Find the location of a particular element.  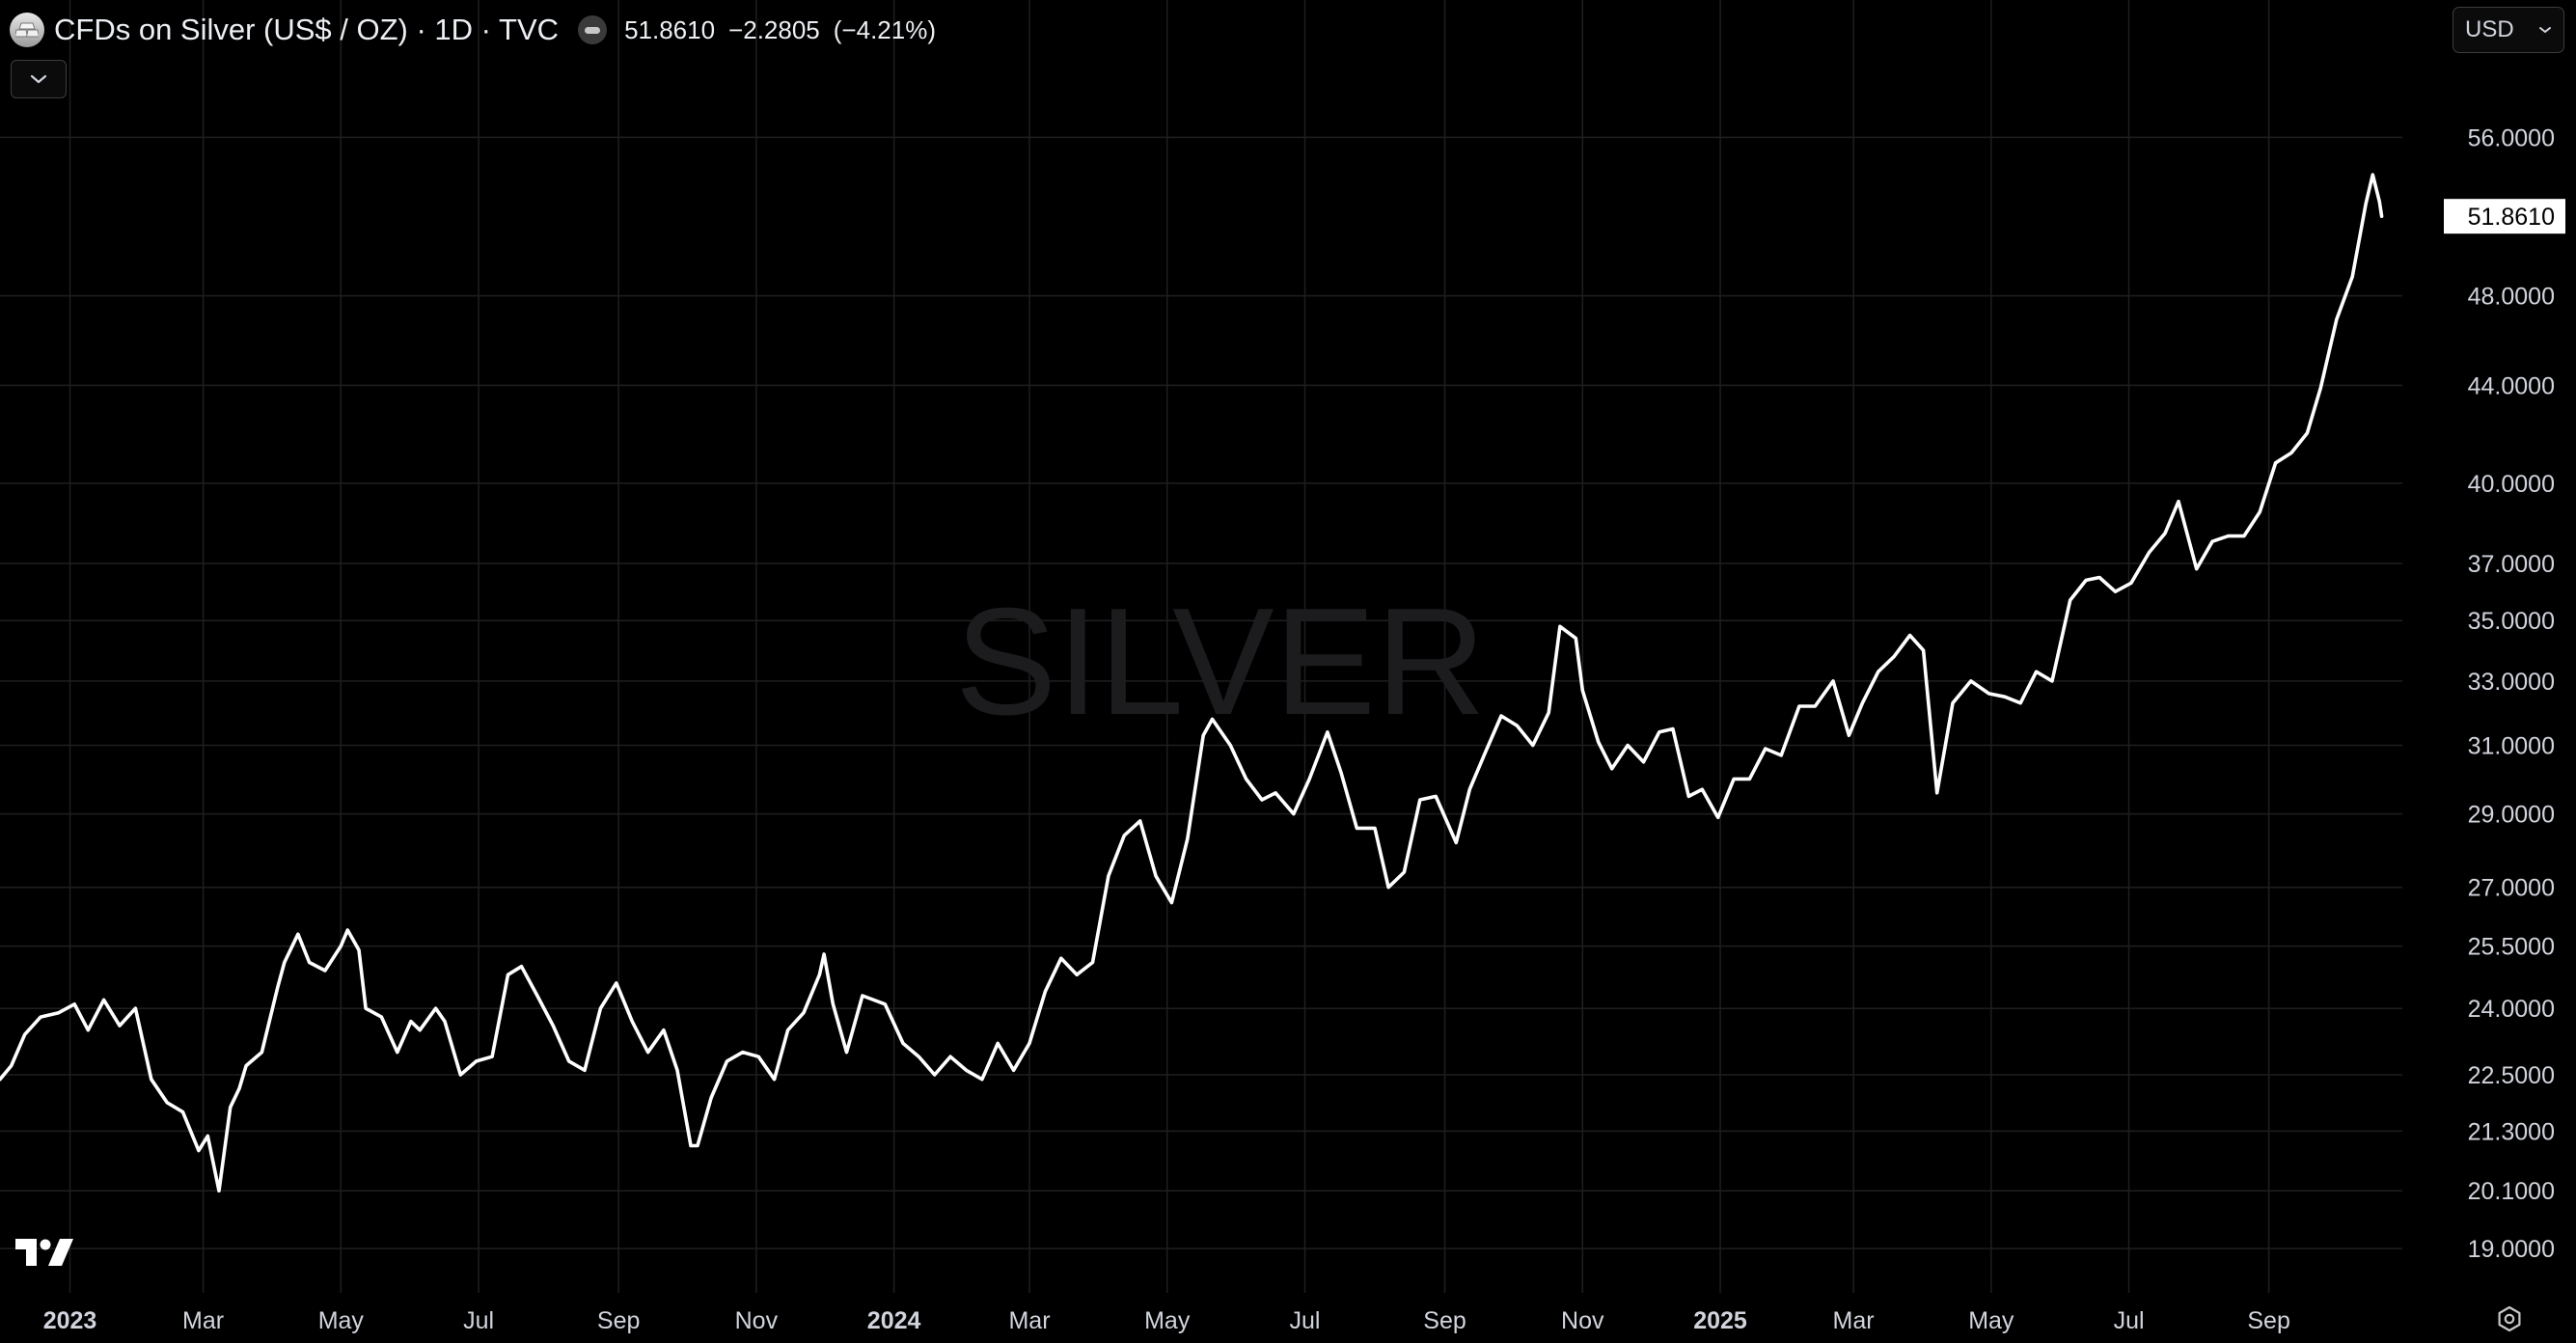

y-tick-label: 29.0000 is located at coordinates (2512, 815).